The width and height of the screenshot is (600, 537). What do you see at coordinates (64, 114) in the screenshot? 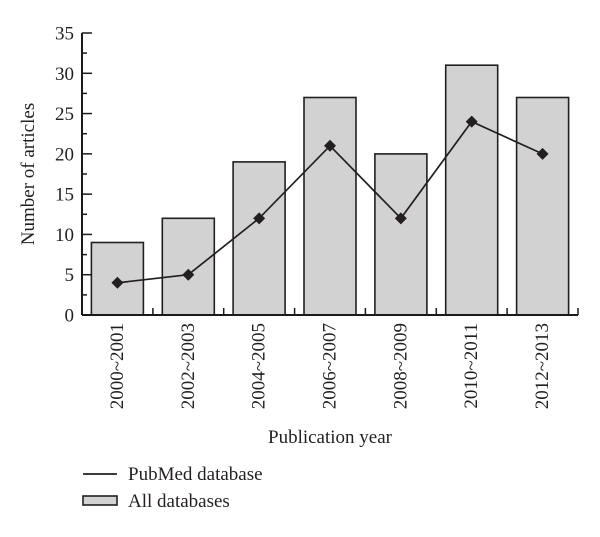
I see `y-tick-label: 25` at bounding box center [64, 114].